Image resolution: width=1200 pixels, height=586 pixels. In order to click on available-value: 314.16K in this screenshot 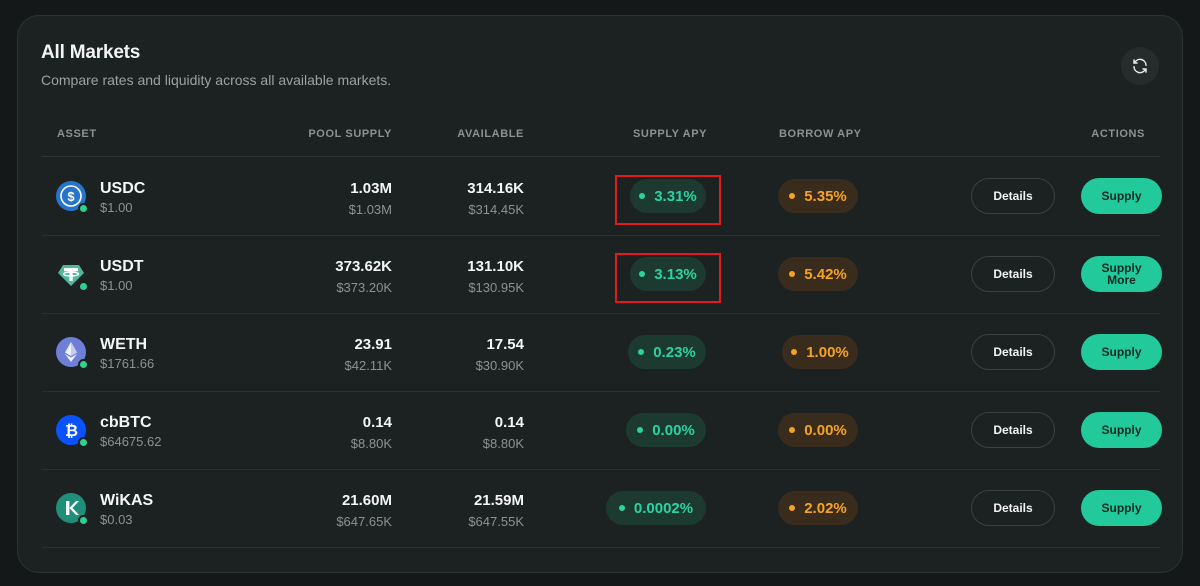, I will do `click(495, 188)`.